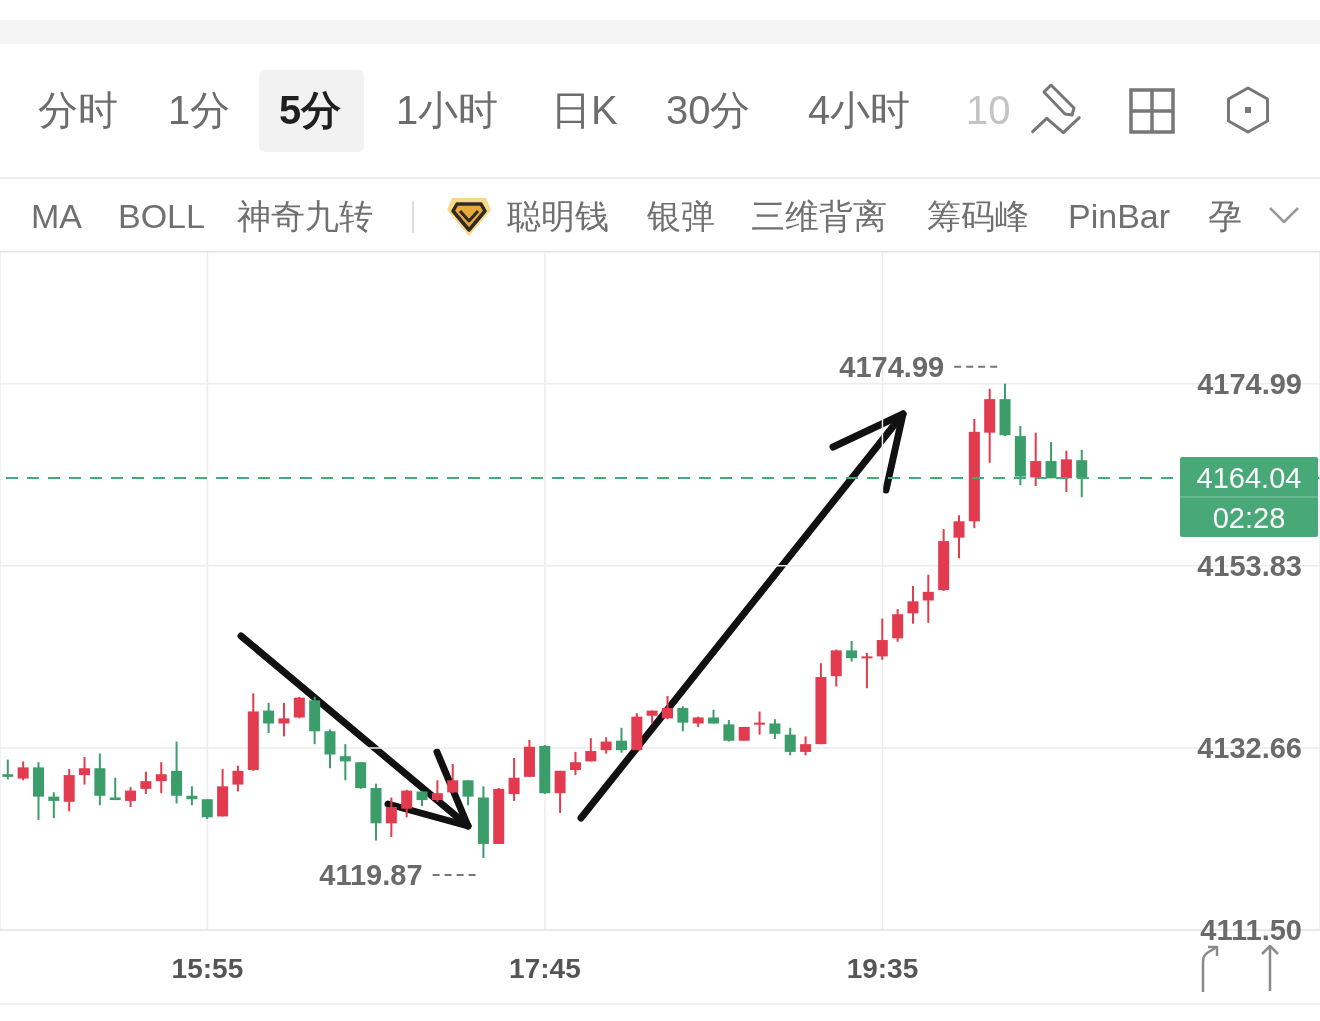 Image resolution: width=1320 pixels, height=1021 pixels. I want to click on text: 10, so click(988, 110).